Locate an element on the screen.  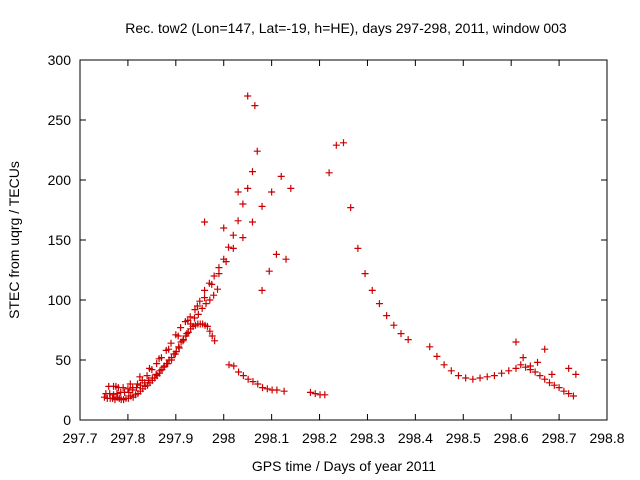
y-tick-label: 200 is located at coordinates (60, 180).